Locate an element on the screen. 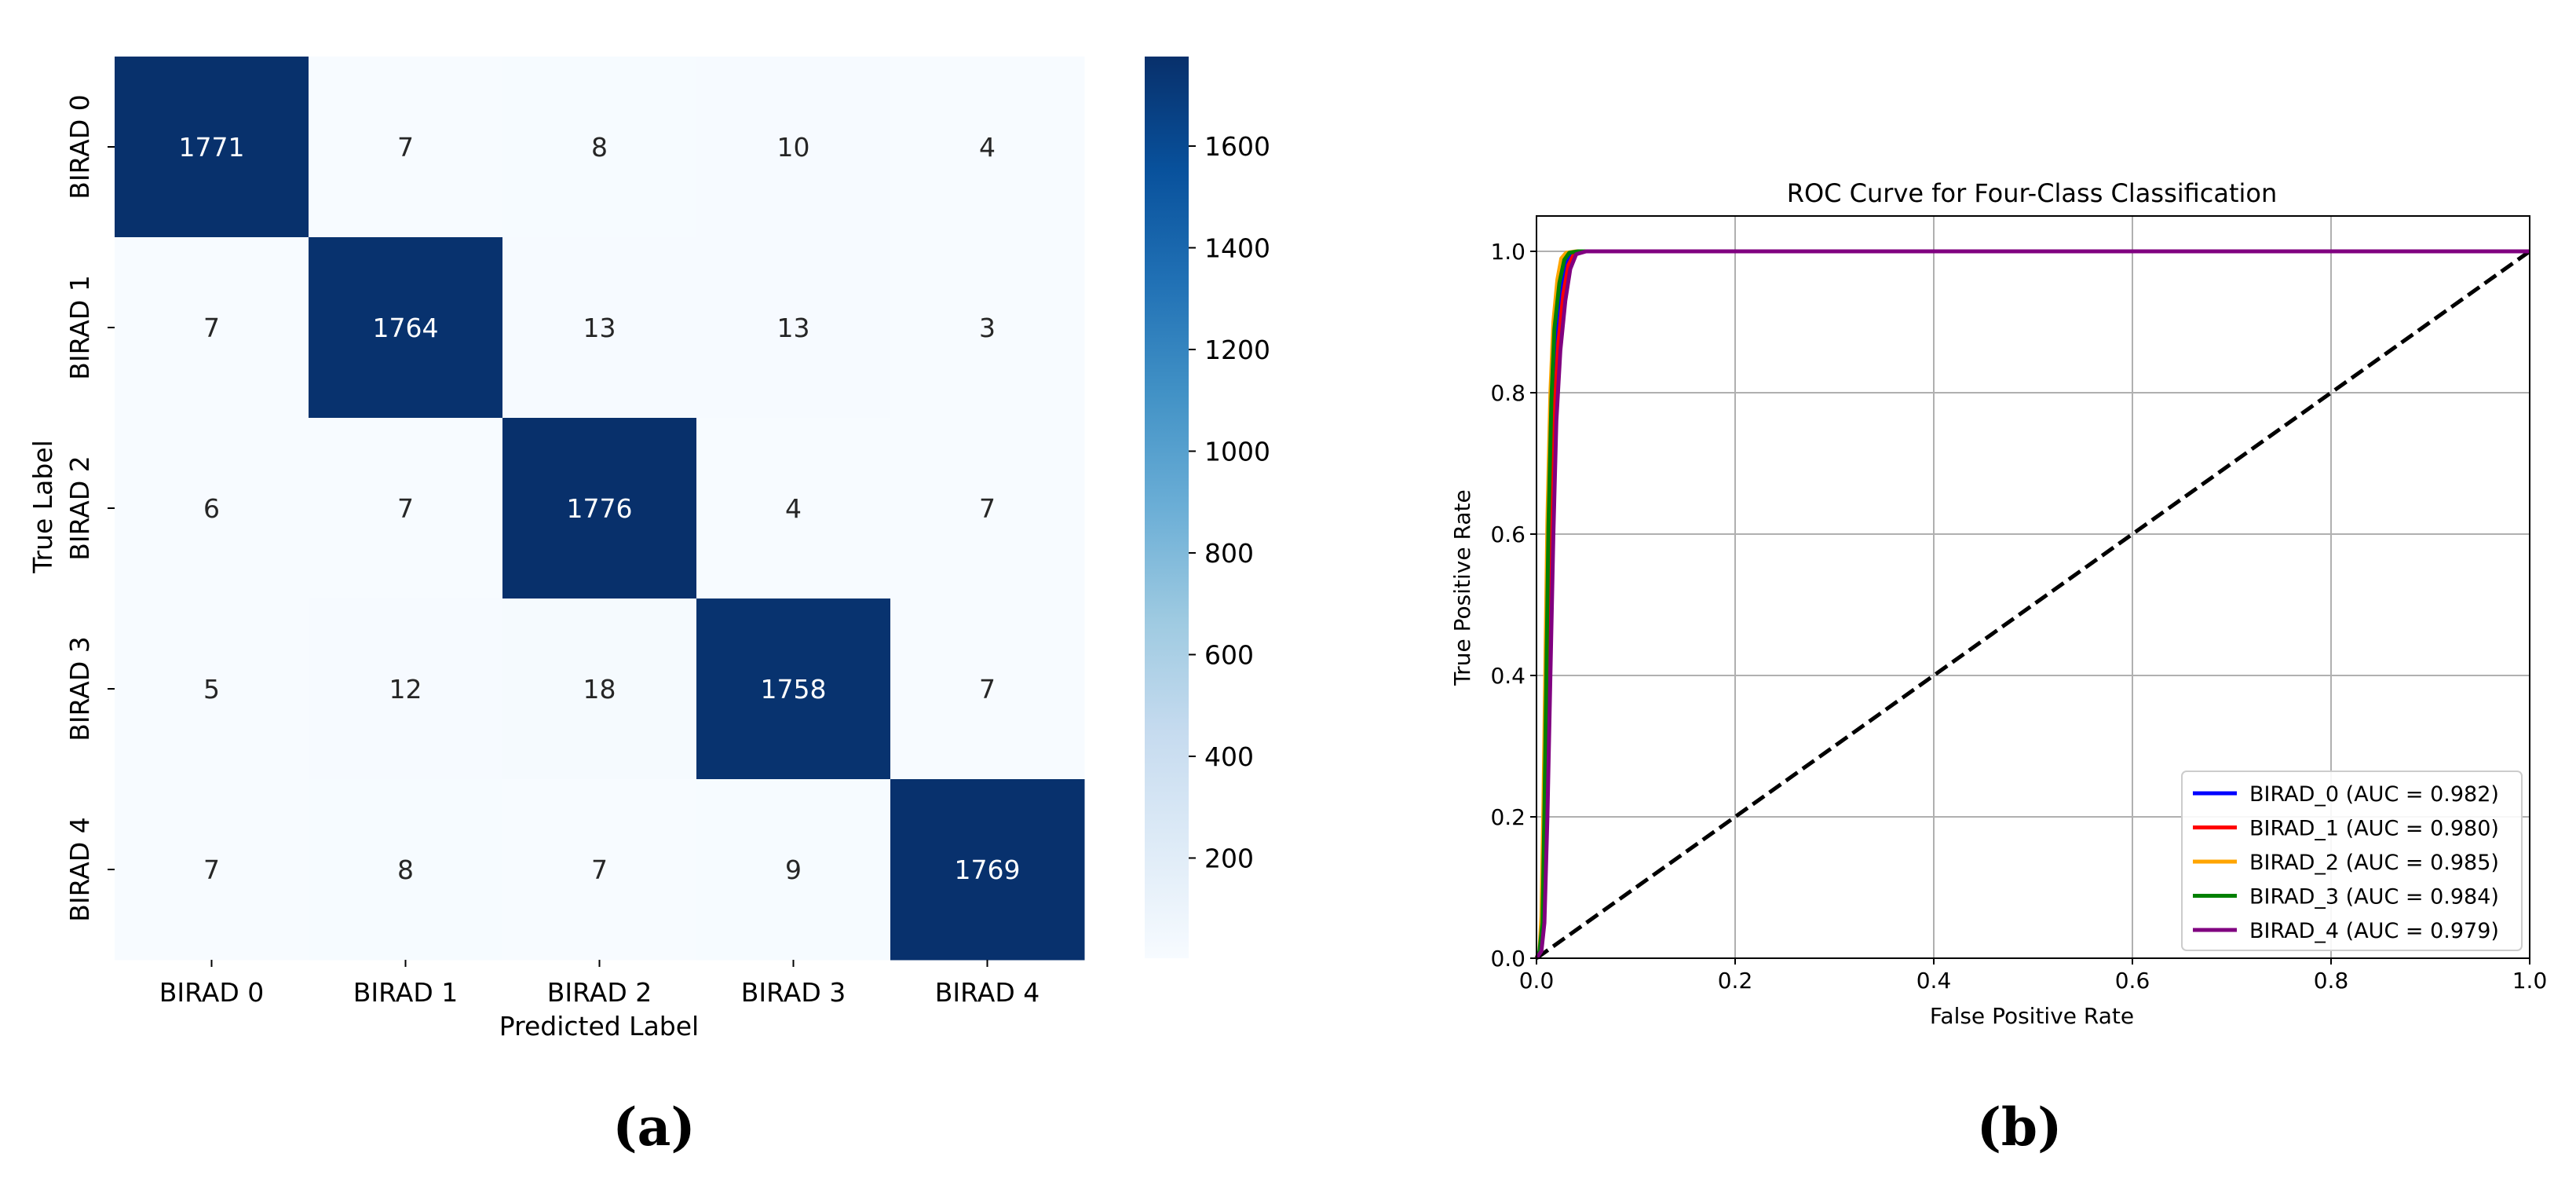  legend-label: BIRAD_3 (AUC = 0.984) is located at coordinates (2374, 897).